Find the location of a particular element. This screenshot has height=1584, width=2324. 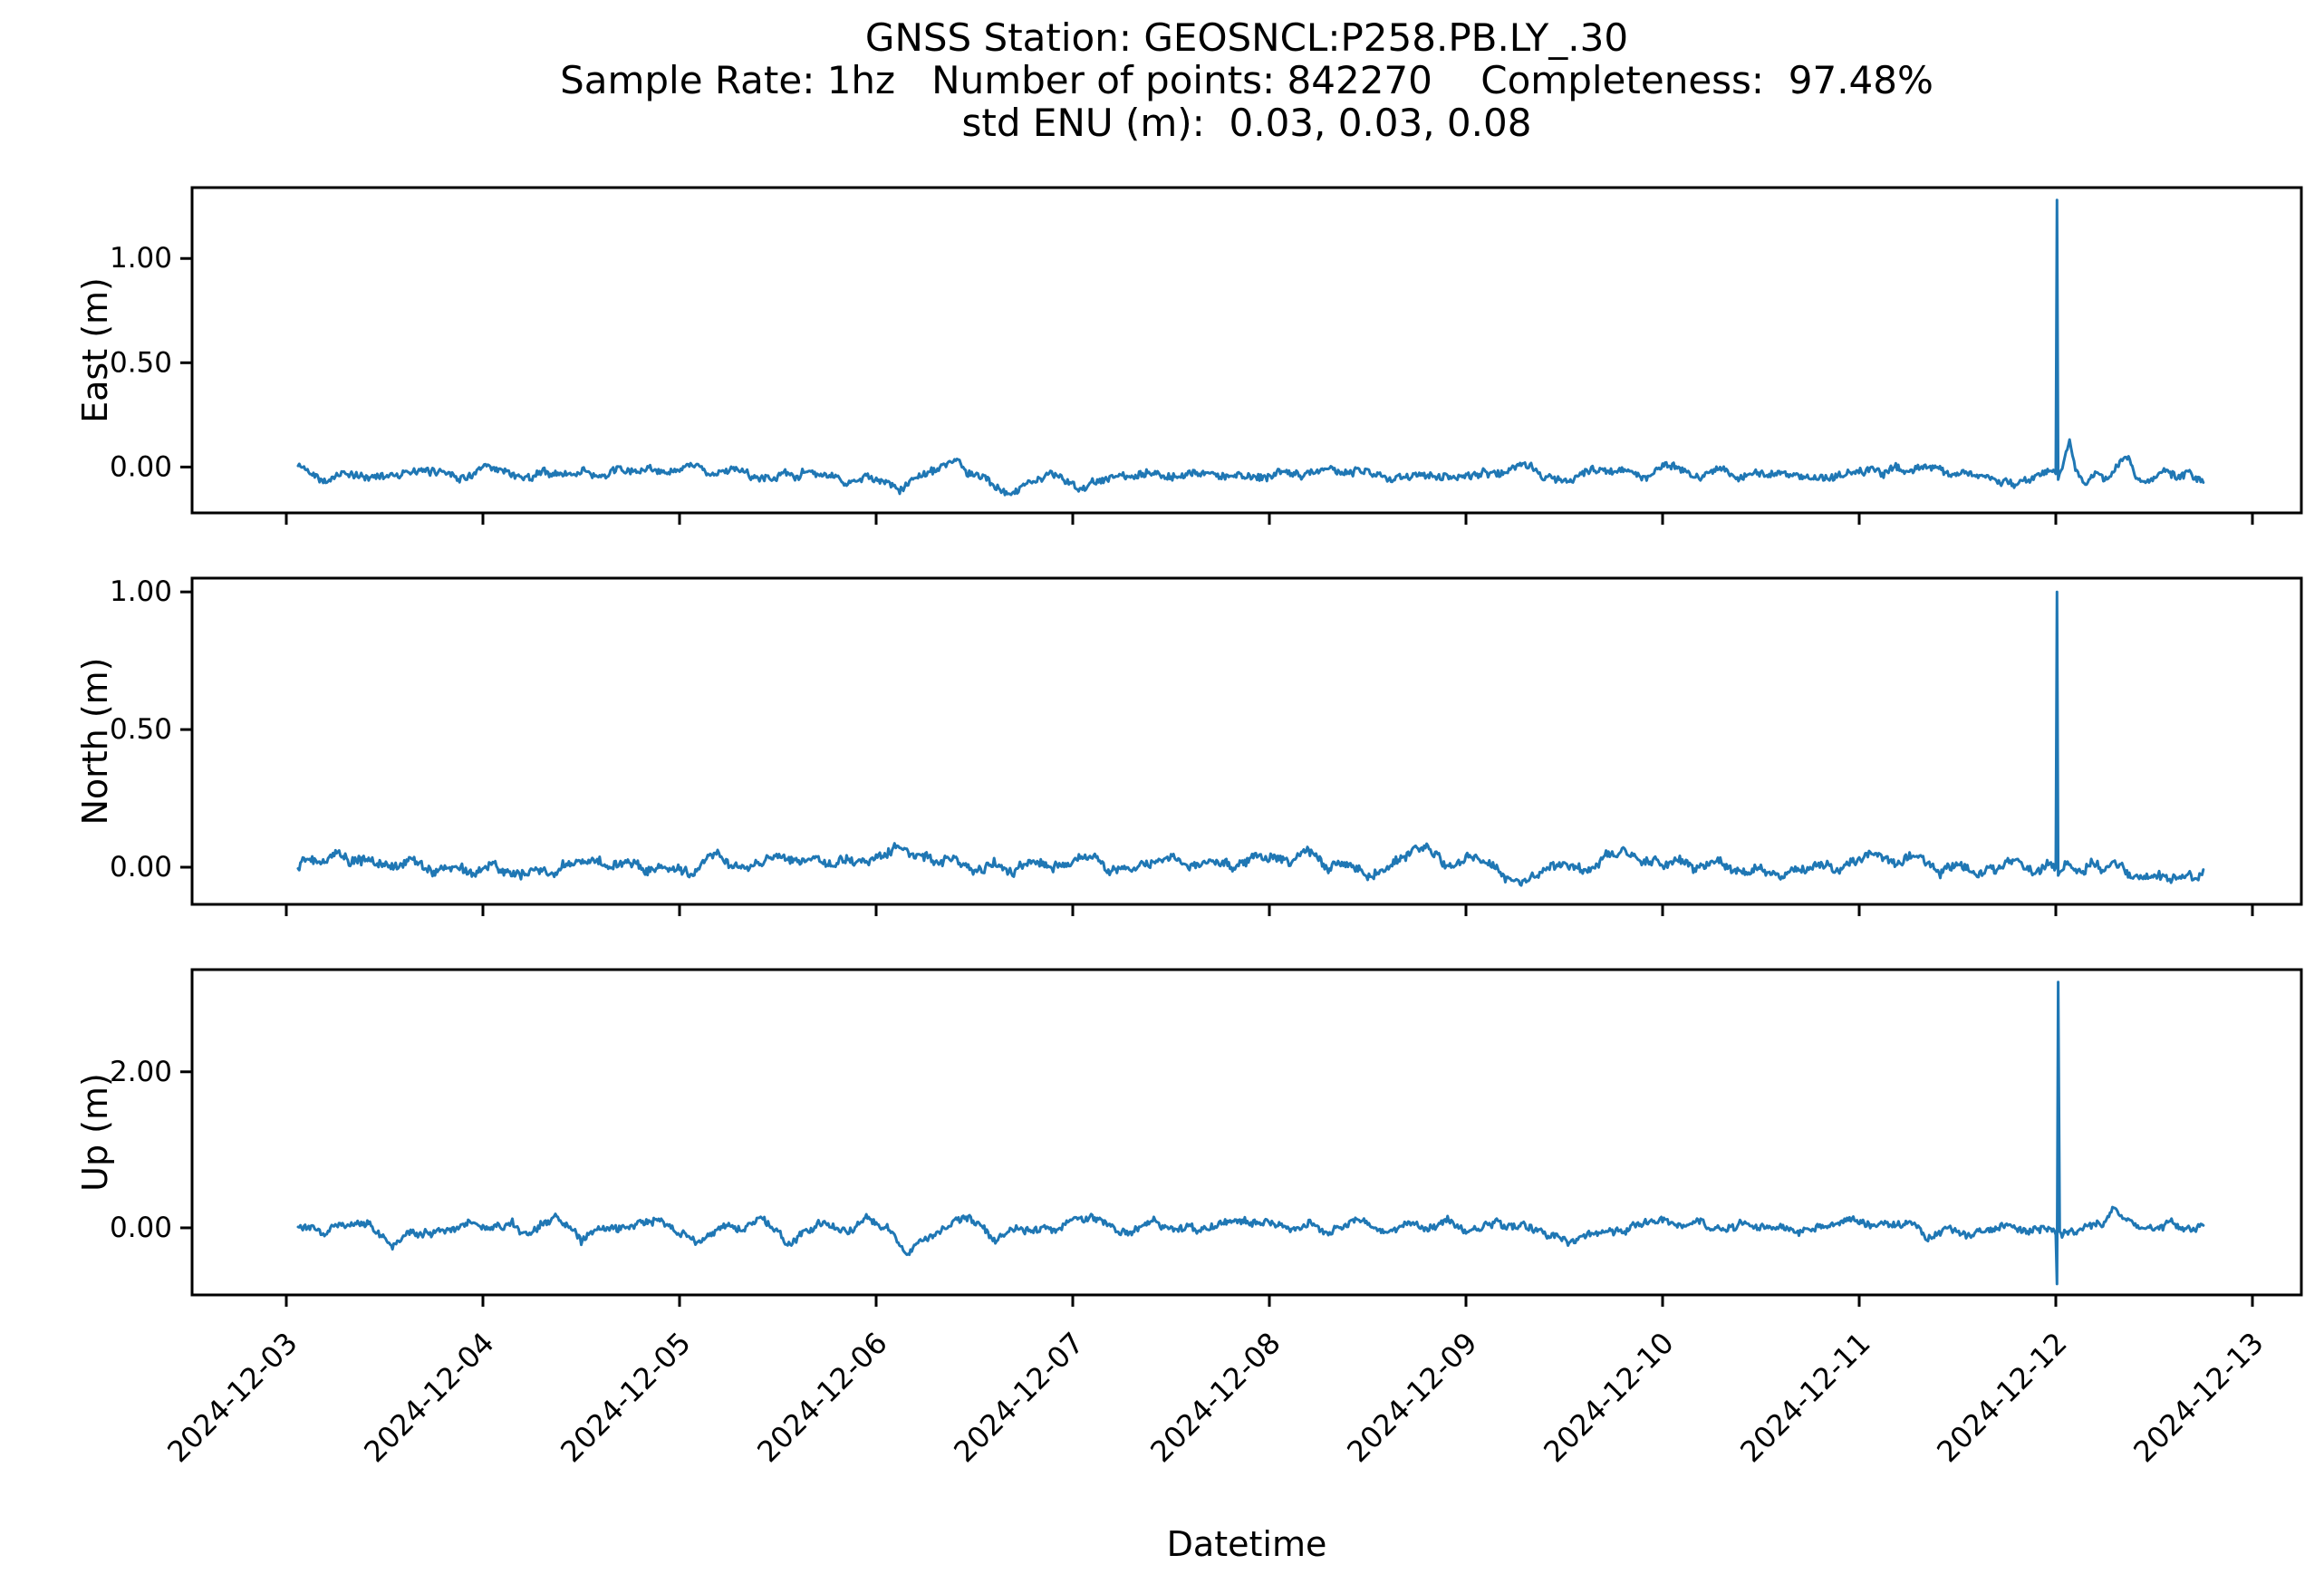

north-y-tick-label: 0.00 is located at coordinates (141, 867).